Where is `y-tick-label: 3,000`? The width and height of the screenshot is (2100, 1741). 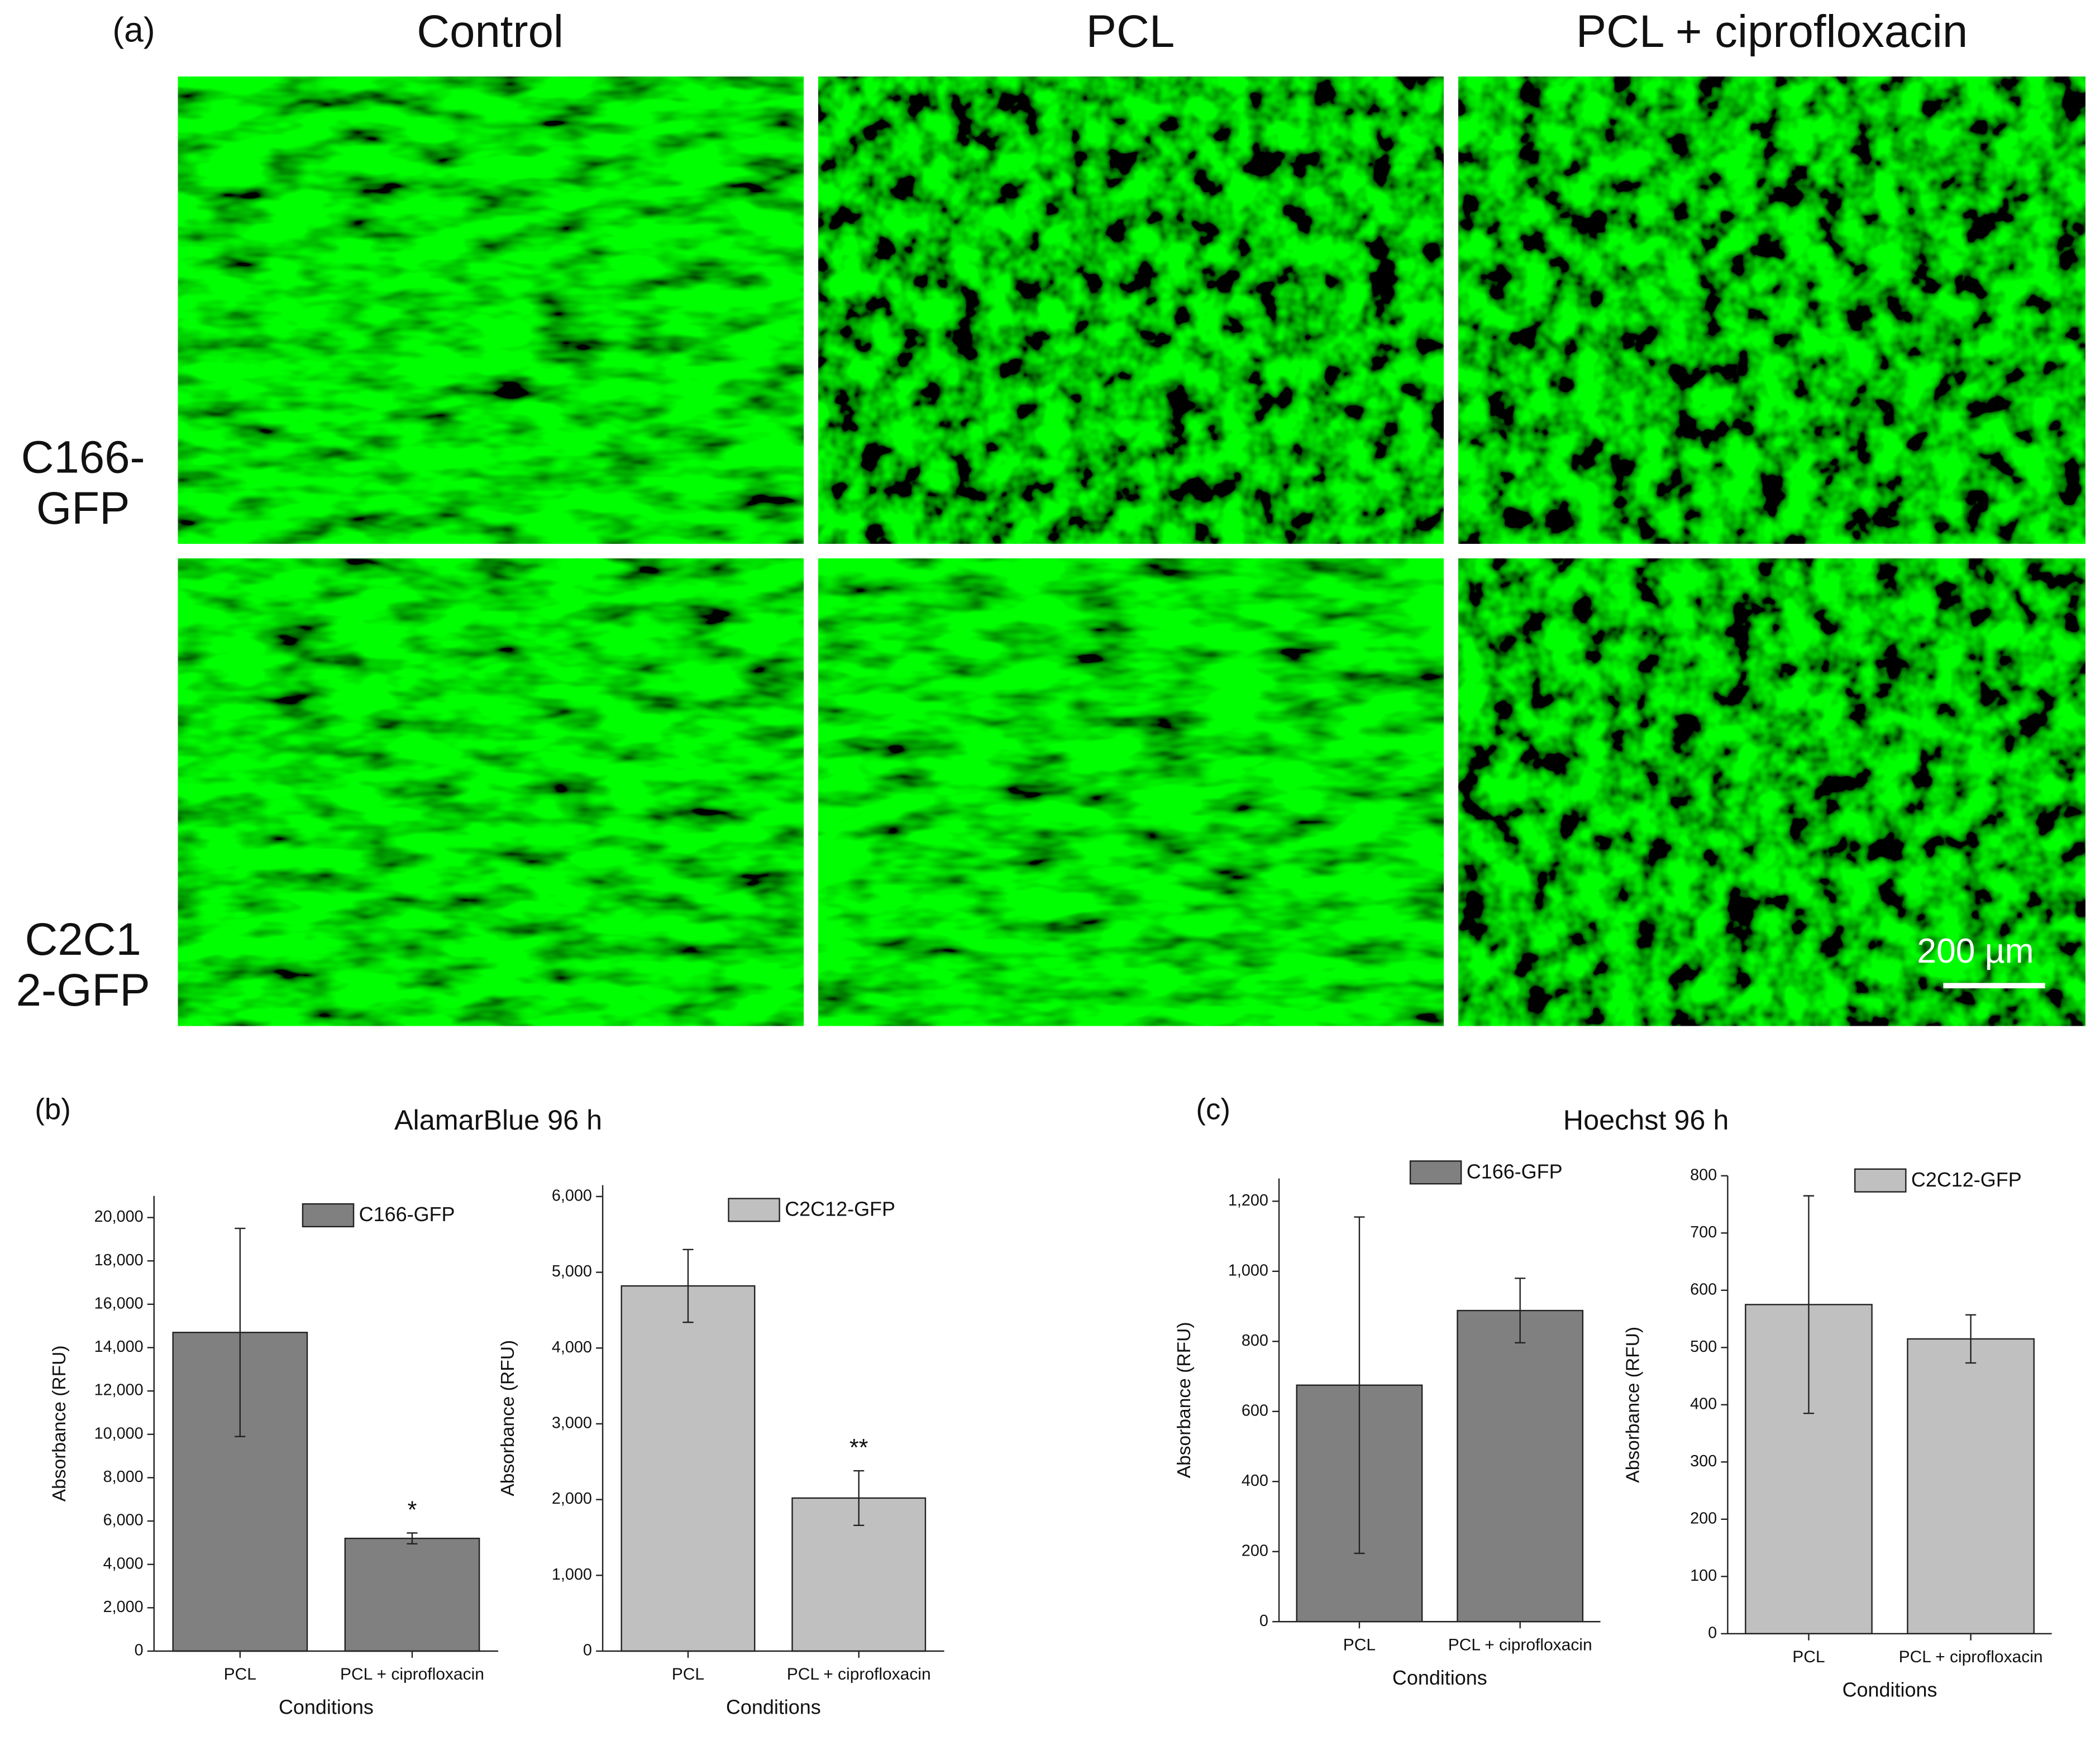
y-tick-label: 3,000 is located at coordinates (572, 1423).